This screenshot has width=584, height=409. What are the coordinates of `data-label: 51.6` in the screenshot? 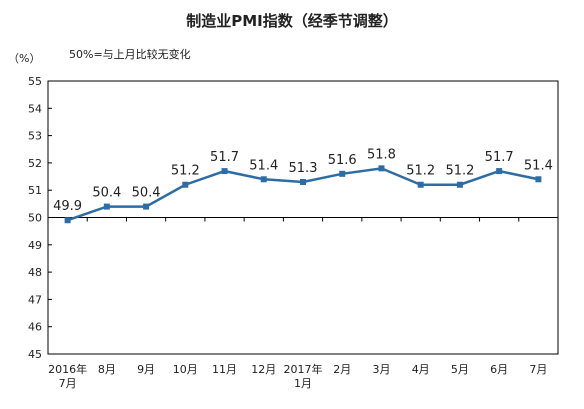 It's located at (342, 160).